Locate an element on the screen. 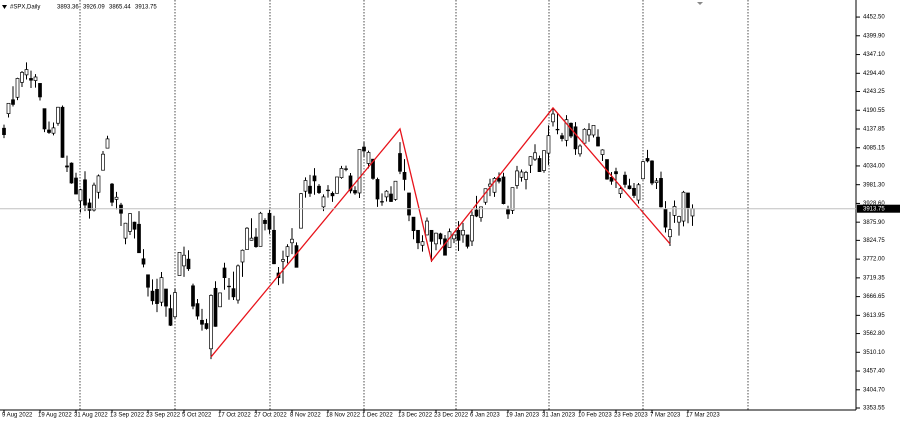 The width and height of the screenshot is (900, 421). x-tick-label: 17 Oct 2022 is located at coordinates (234, 416).